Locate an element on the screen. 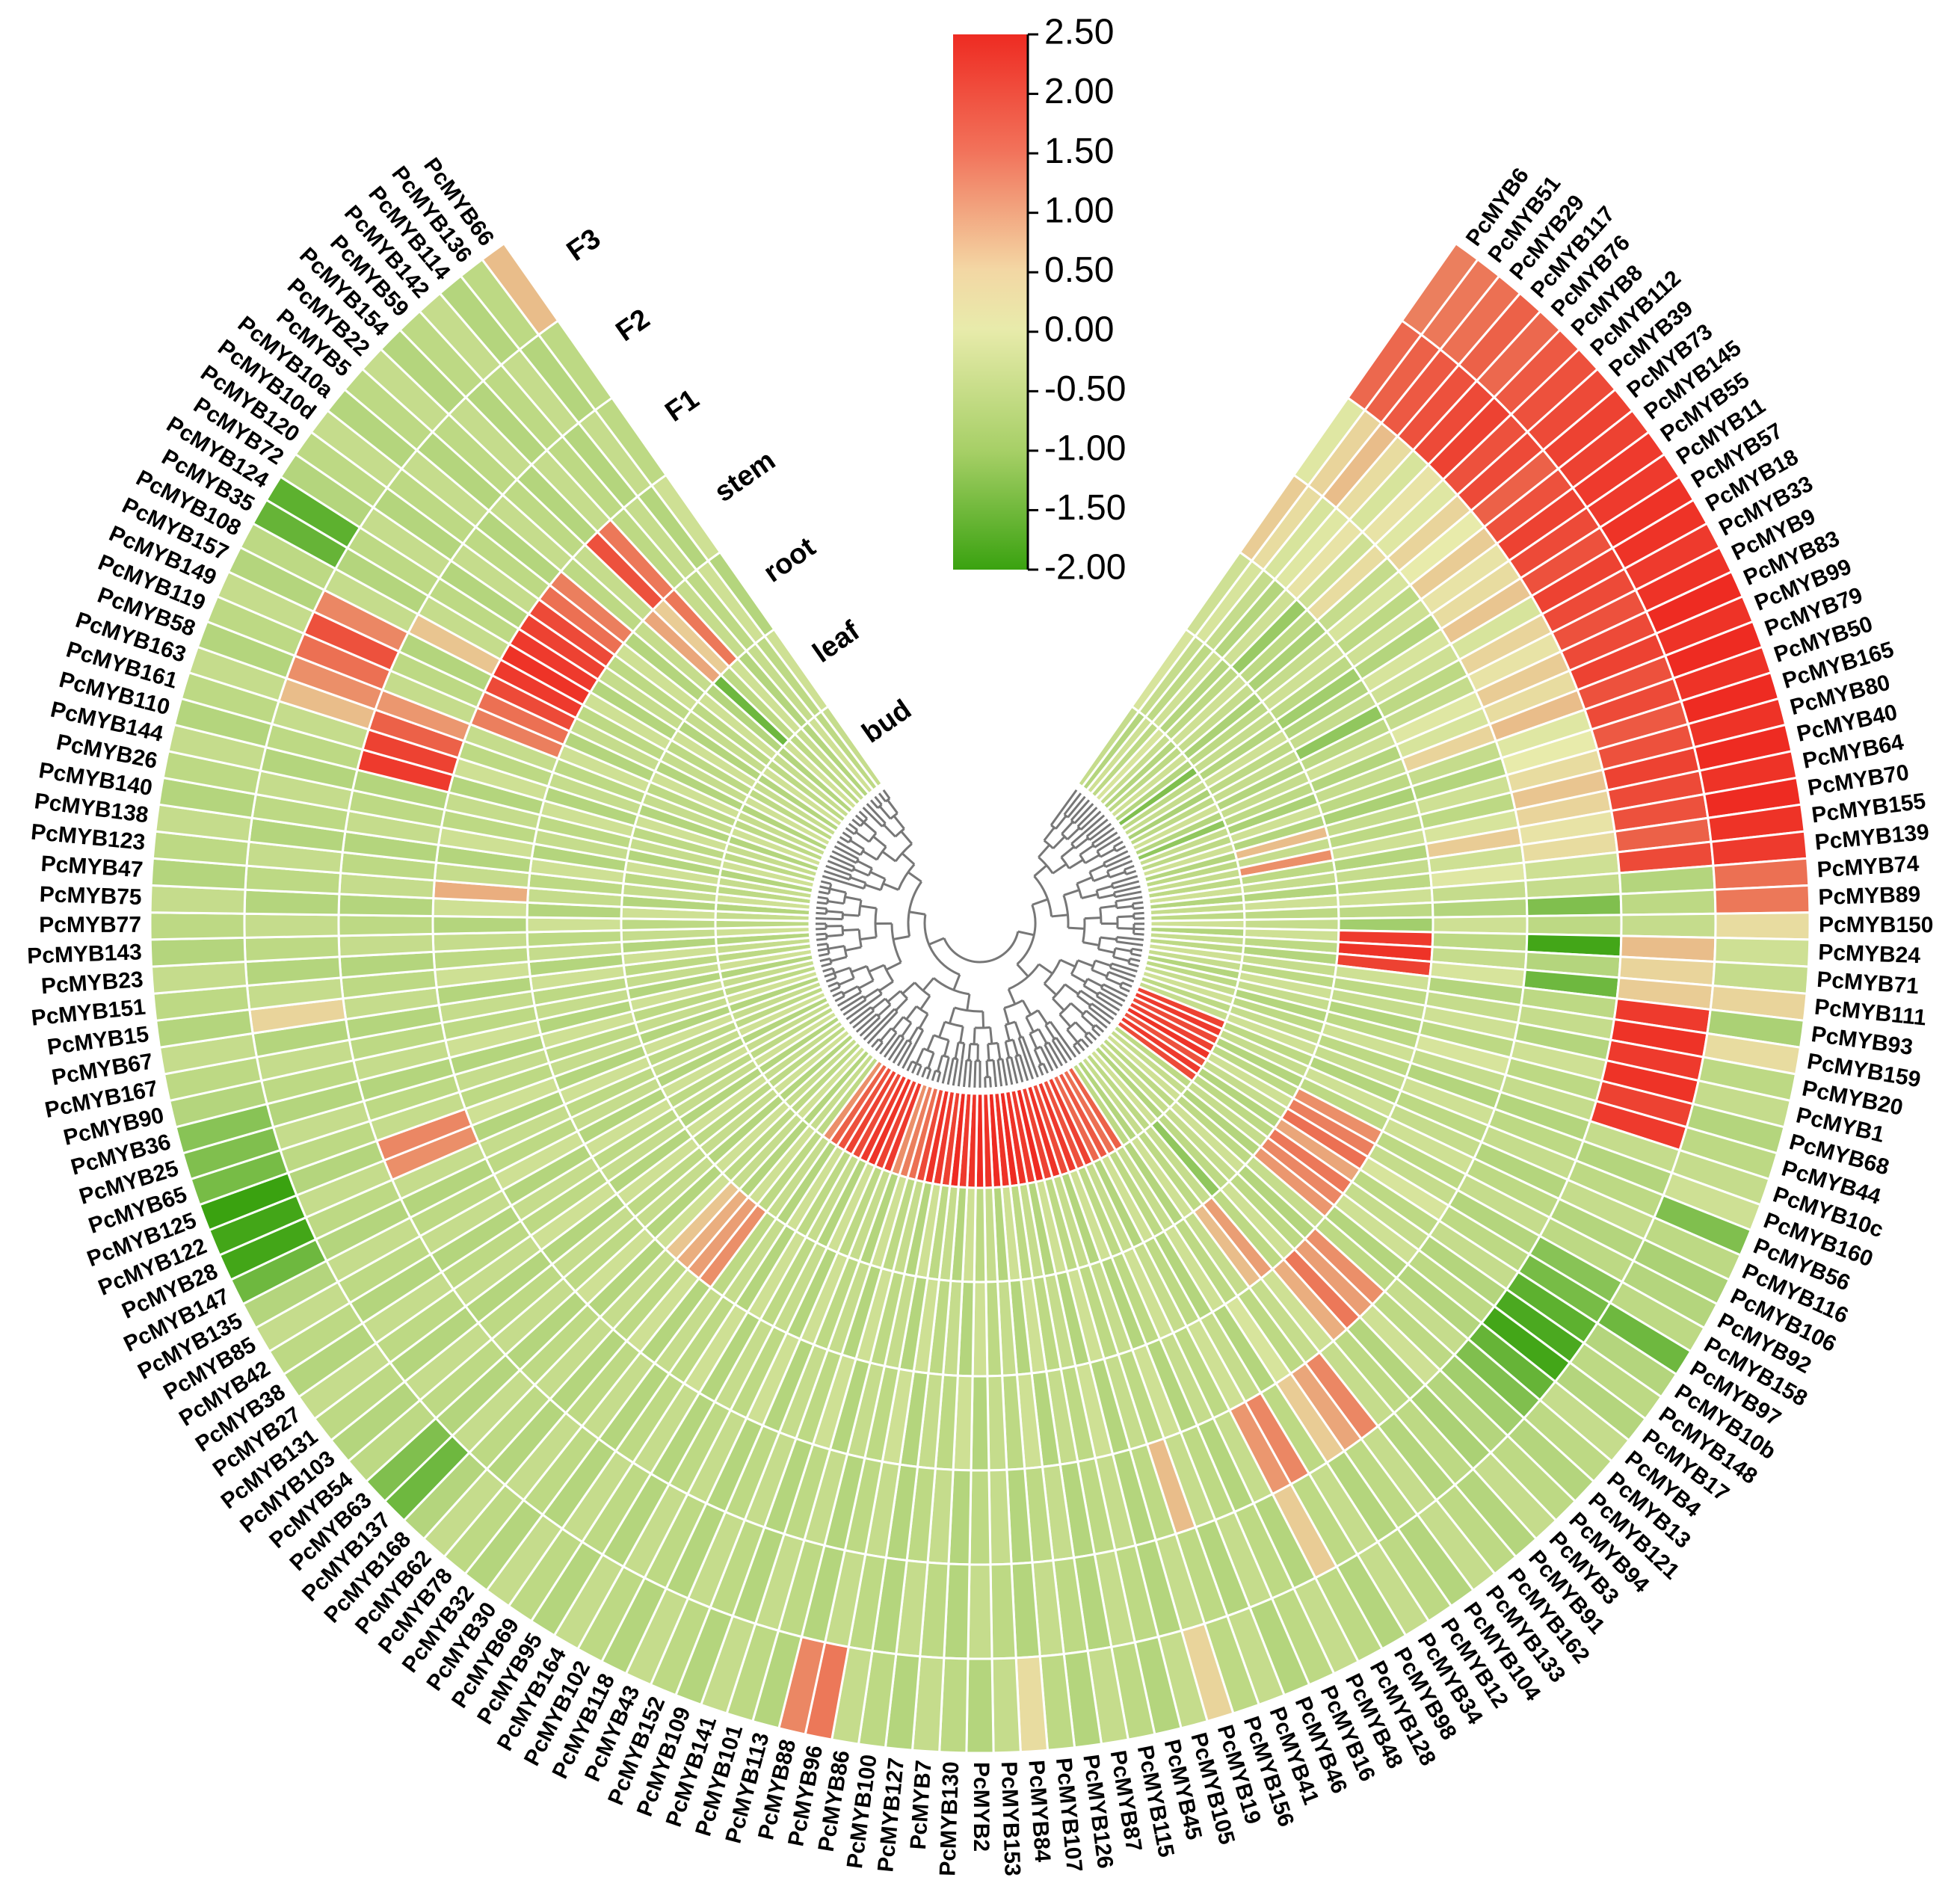 This screenshot has height=1904, width=1960. gene-label: PcMYB150 is located at coordinates (1876, 925).